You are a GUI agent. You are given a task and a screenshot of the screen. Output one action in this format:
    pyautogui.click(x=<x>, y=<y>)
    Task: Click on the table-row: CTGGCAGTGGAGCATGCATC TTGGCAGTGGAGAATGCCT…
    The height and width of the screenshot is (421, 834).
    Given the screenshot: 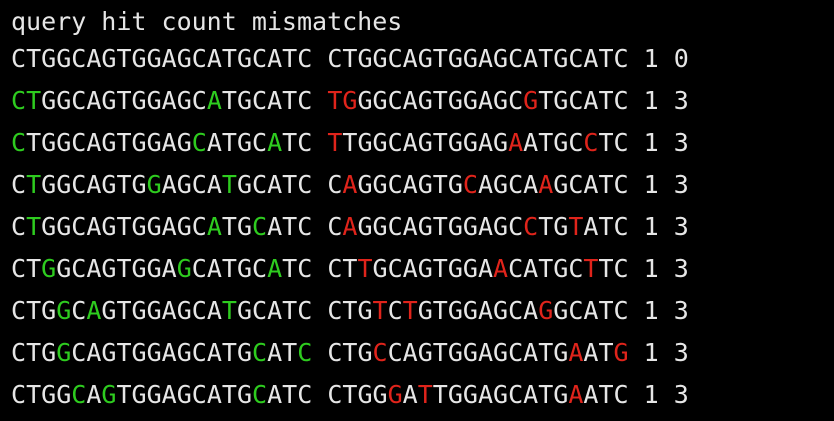 What is the action you would take?
    pyautogui.click(x=422, y=148)
    